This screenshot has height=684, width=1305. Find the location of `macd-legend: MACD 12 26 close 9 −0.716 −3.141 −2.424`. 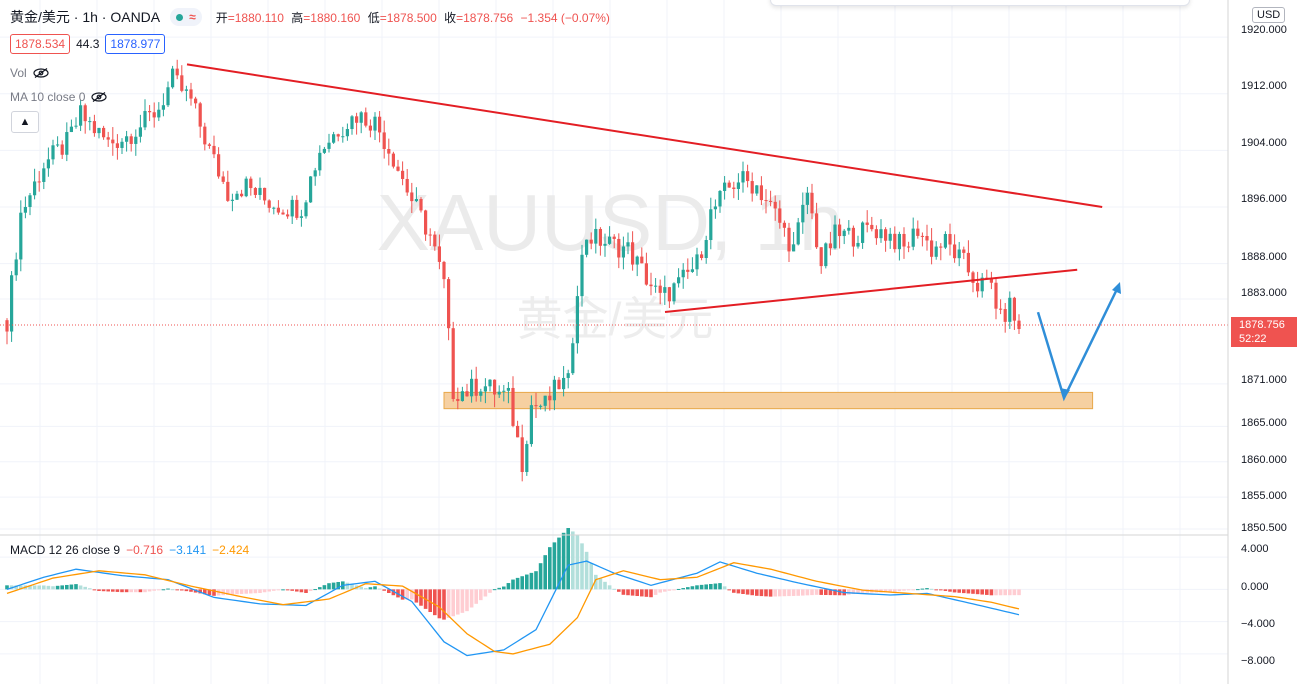

macd-legend: MACD 12 26 close 9 −0.716 −3.141 −2.424 is located at coordinates (129, 550).